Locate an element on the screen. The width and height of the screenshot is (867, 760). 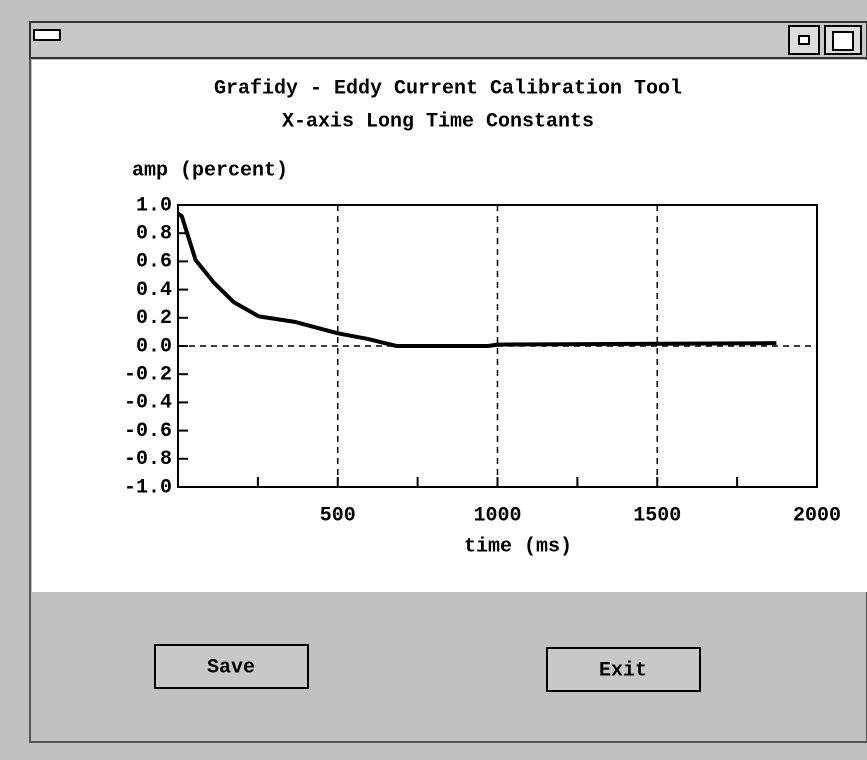
y-tick-label: 0.8 is located at coordinates (154, 233).